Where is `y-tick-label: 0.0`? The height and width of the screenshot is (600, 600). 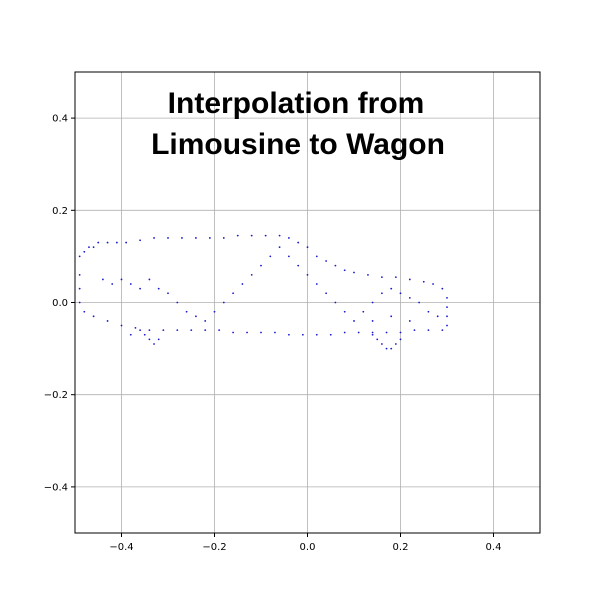 y-tick-label: 0.0 is located at coordinates (60, 303).